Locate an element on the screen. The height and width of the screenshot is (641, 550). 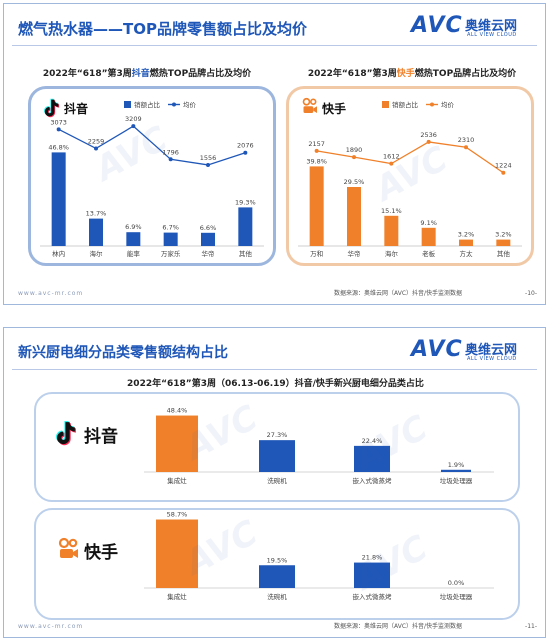
bar-data-label: 1.9% is located at coordinates (456, 465).